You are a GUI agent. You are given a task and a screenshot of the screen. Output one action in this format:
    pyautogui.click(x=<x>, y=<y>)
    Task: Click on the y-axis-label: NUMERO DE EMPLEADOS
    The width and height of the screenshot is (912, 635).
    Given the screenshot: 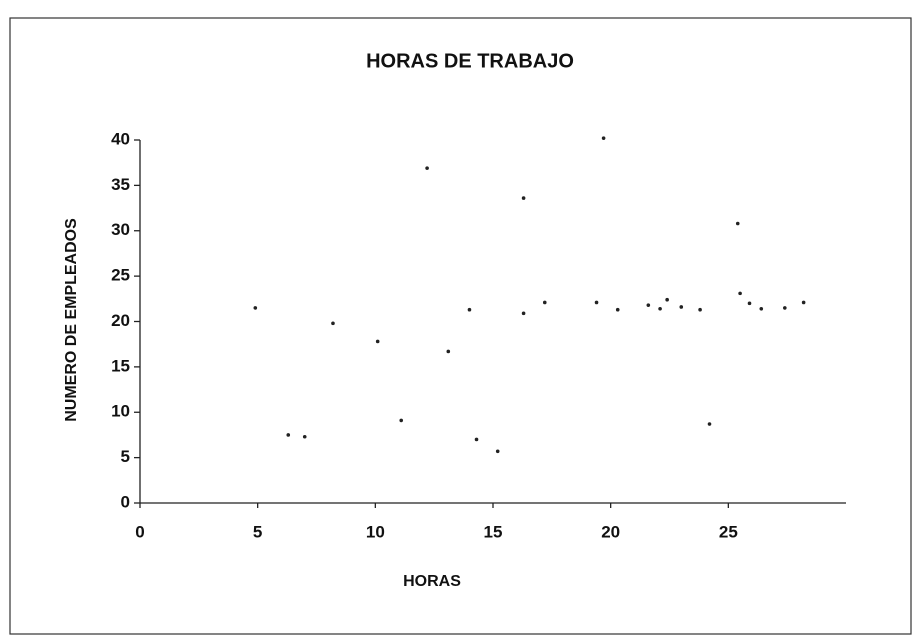 What is the action you would take?
    pyautogui.click(x=71, y=320)
    